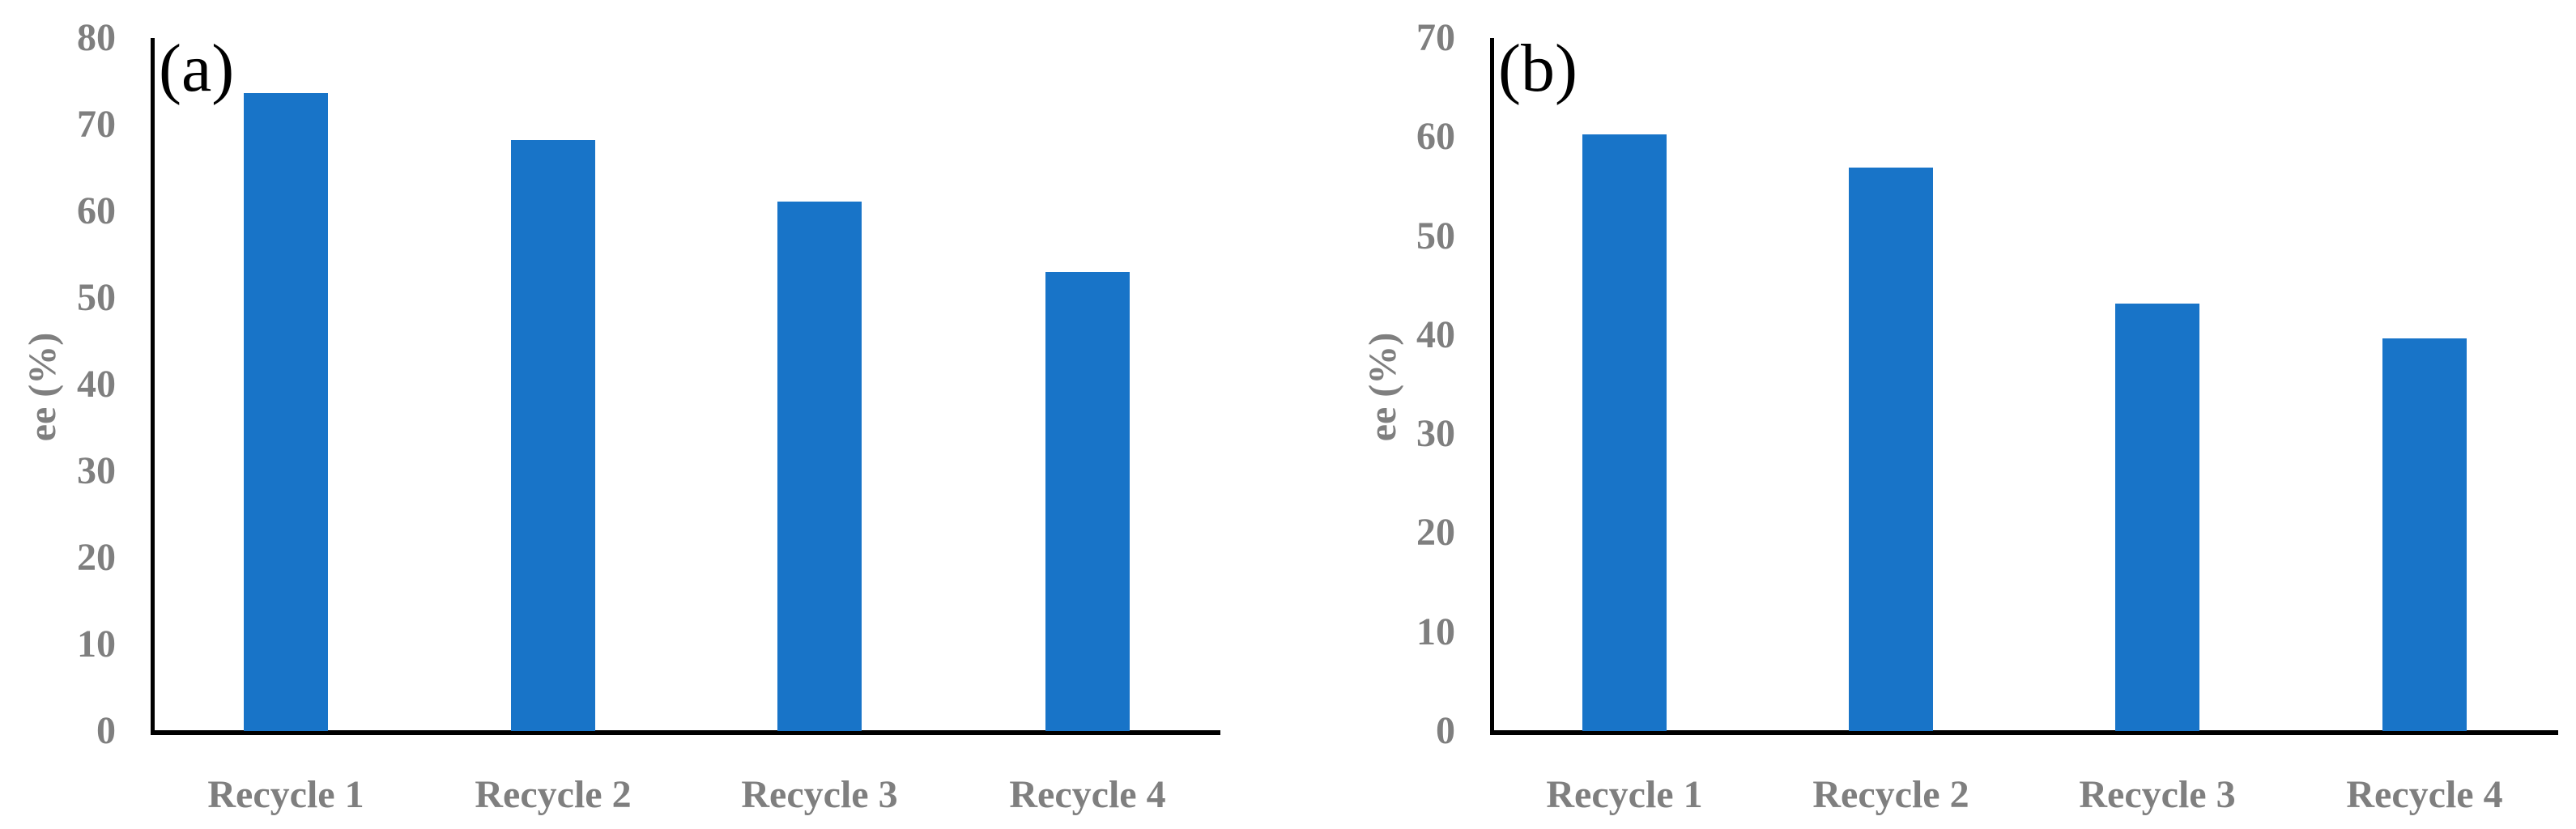 This screenshot has width=2576, height=829. What do you see at coordinates (96, 37) in the screenshot?
I see `y-tick-label: 80` at bounding box center [96, 37].